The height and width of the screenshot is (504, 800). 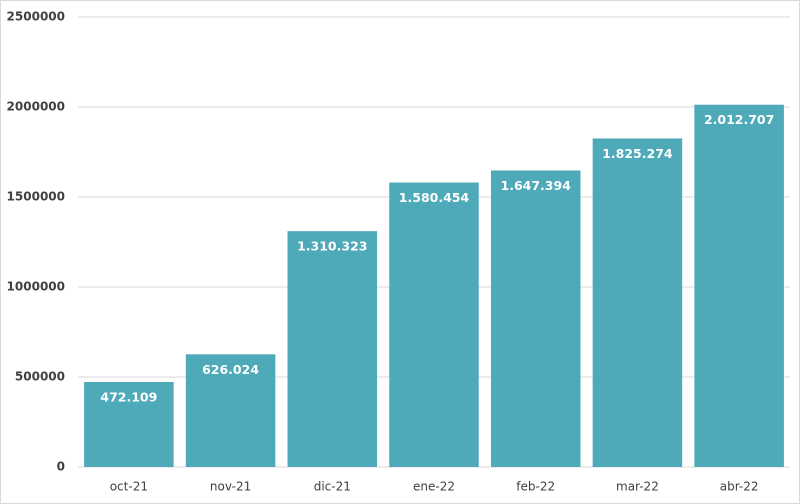 I want to click on y-tick-label: 1000000, so click(x=36, y=287).